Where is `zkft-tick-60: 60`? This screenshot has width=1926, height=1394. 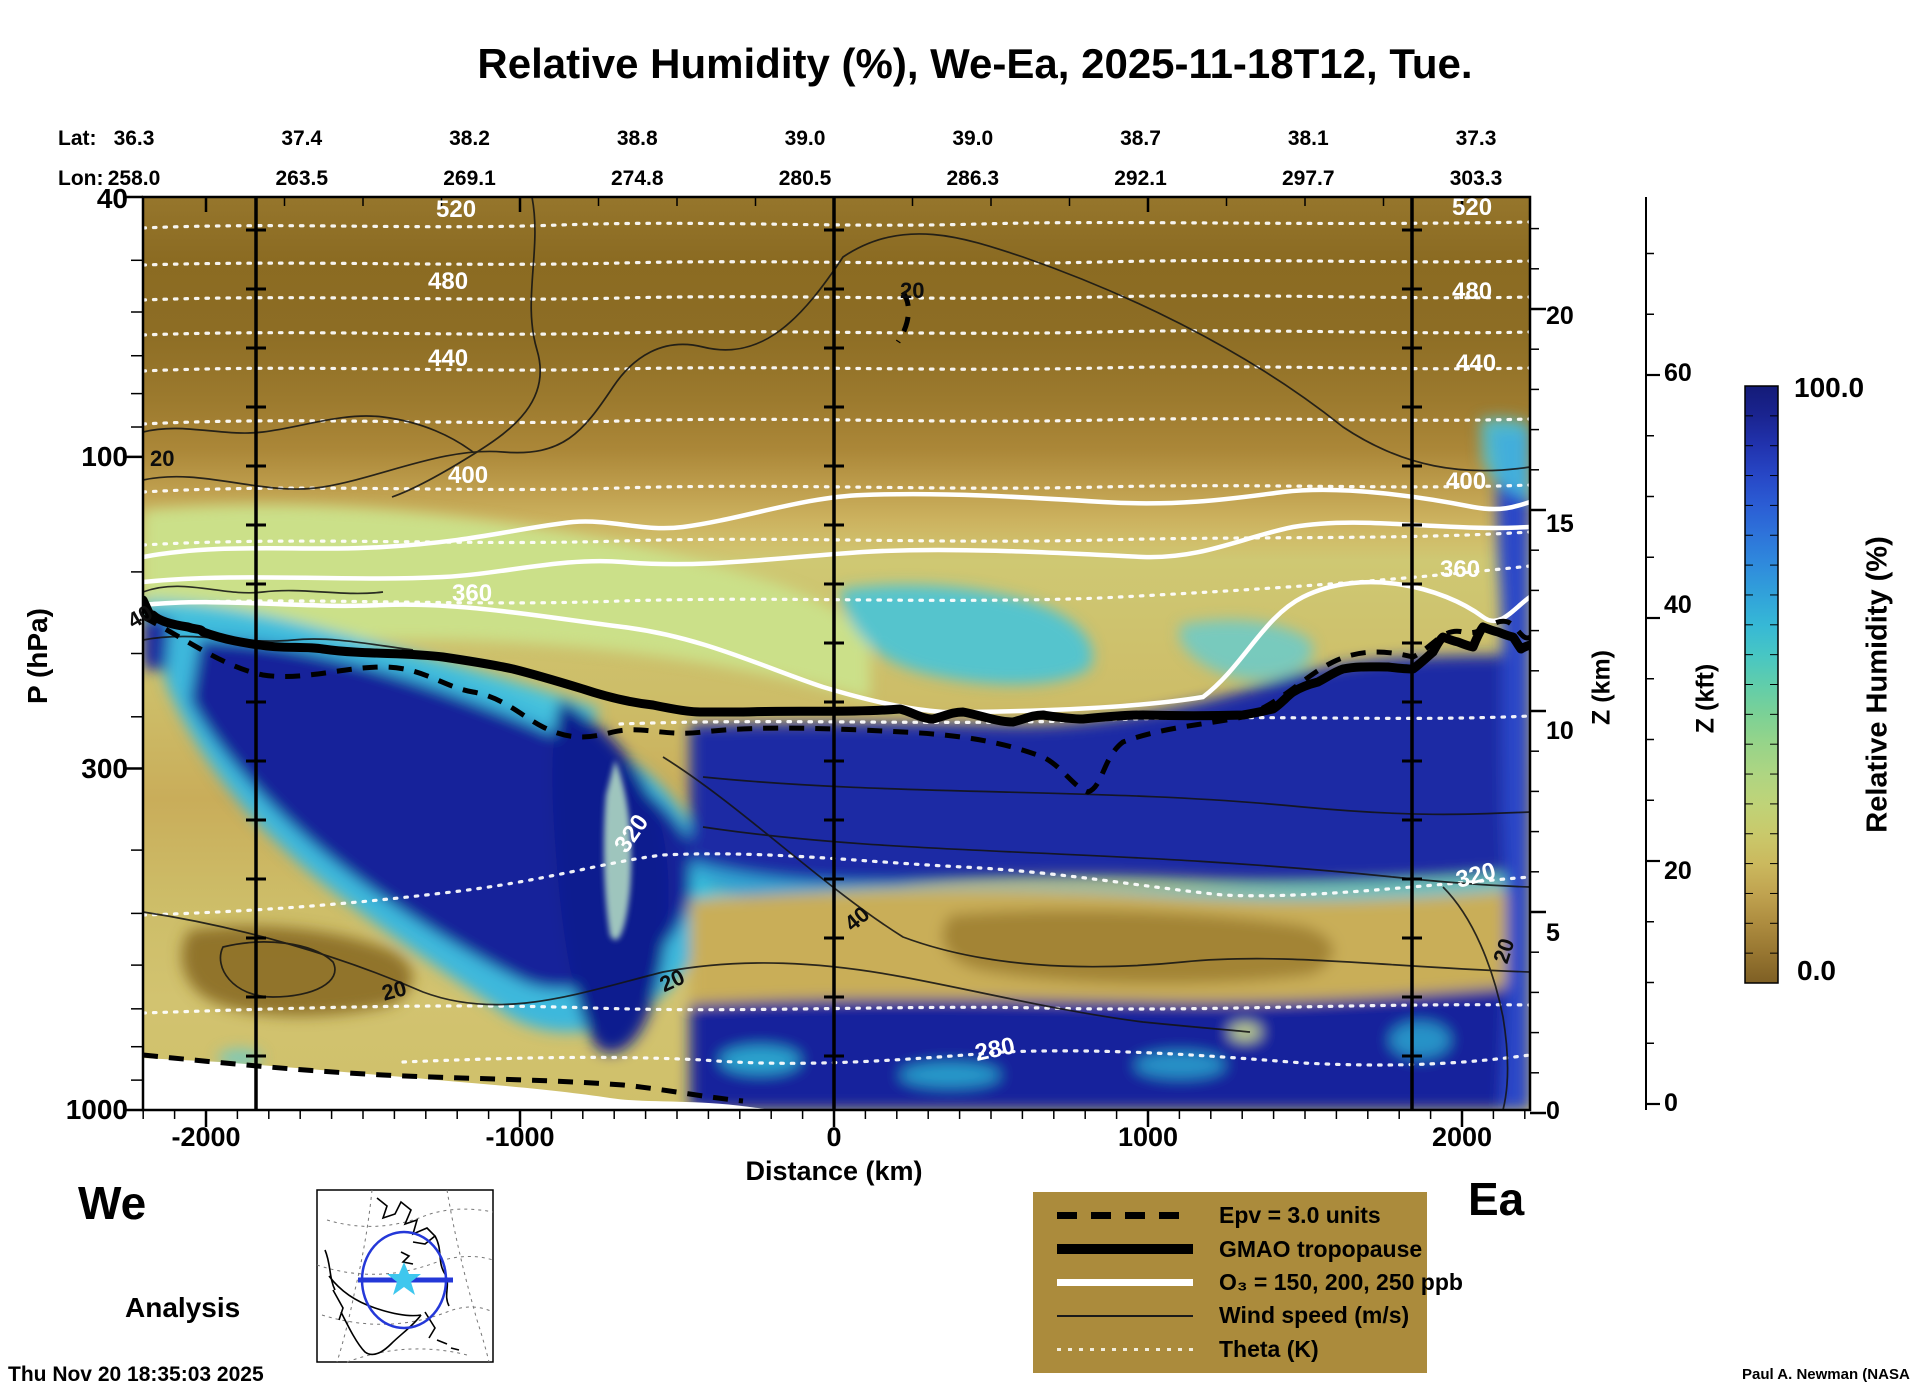 zkft-tick-60: 60 is located at coordinates (1678, 373).